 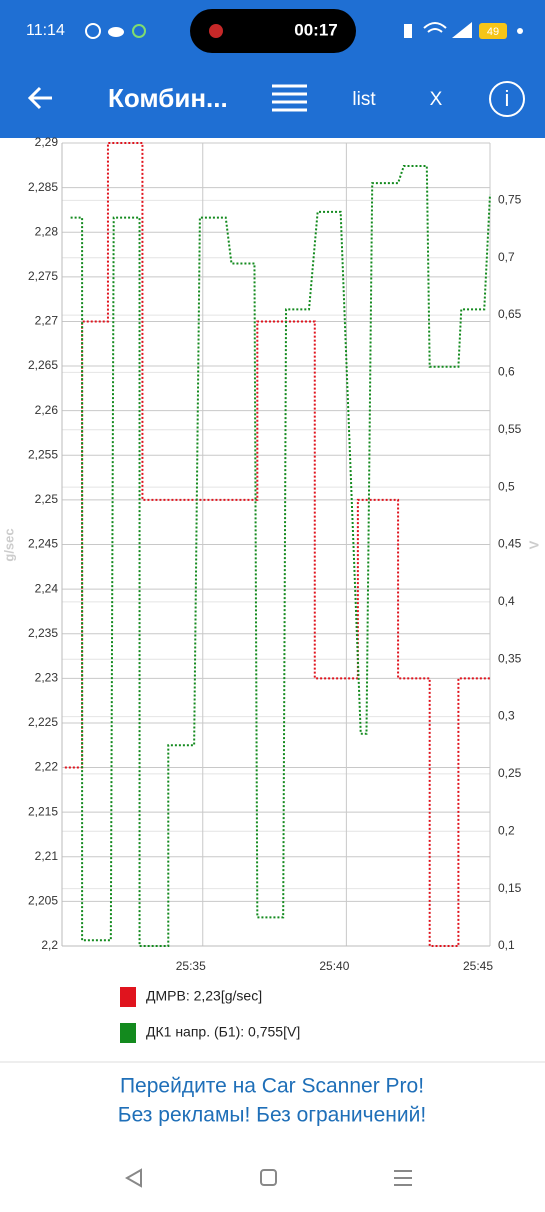 What do you see at coordinates (43, 276) in the screenshot?
I see `y-tick-label: 2,275` at bounding box center [43, 276].